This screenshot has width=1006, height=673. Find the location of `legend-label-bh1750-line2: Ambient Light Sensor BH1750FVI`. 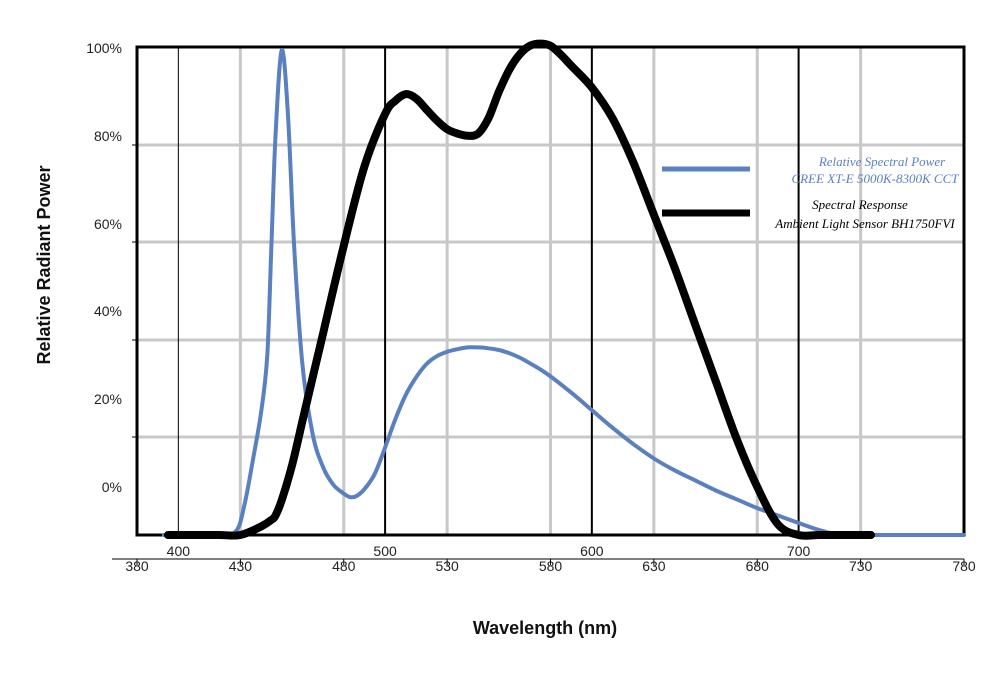

legend-label-bh1750-line2: Ambient Light Sensor BH1750FVI is located at coordinates (864, 223).